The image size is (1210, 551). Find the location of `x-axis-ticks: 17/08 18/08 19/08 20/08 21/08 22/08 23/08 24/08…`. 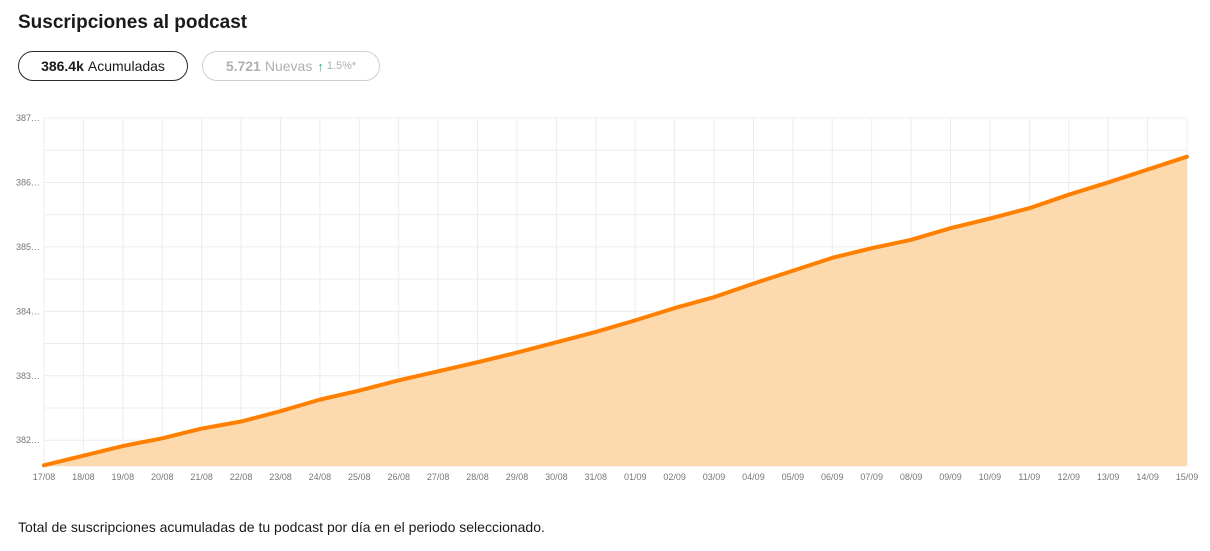

x-axis-ticks: 17/08 18/08 19/08 20/08 21/08 22/08 23/08 24/08… is located at coordinates (616, 477).